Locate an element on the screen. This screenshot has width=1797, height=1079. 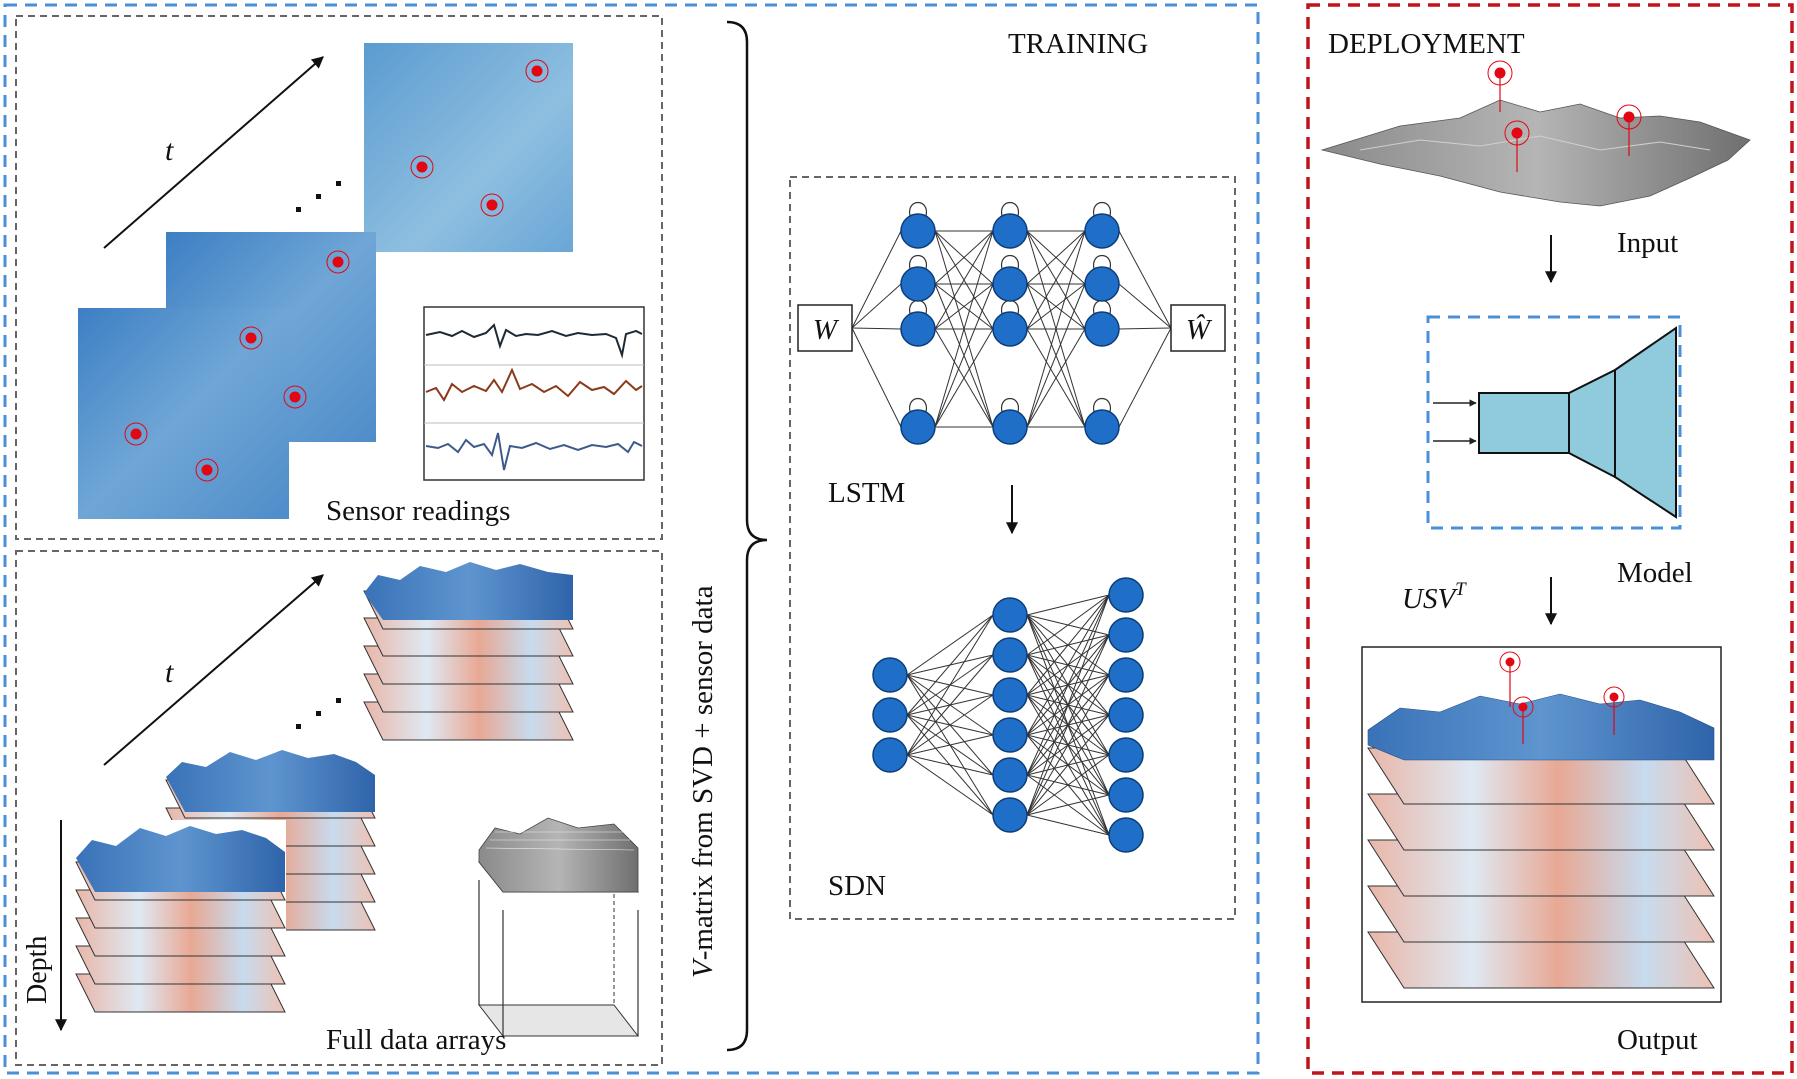
ellipsis-bottom is located at coordinates (318, 713).